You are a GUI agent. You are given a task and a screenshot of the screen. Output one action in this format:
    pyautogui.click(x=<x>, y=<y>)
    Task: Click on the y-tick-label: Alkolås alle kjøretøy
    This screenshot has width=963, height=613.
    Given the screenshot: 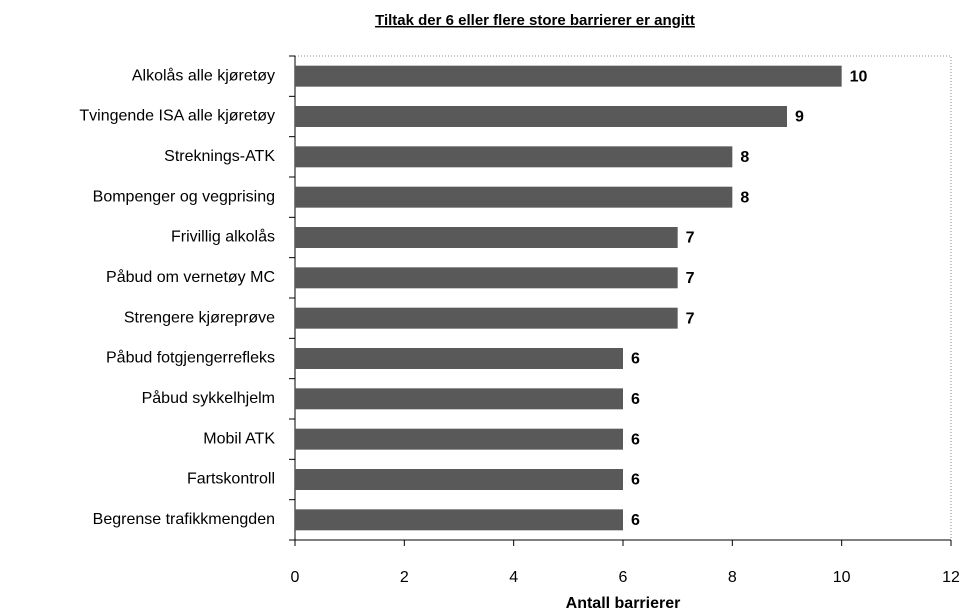 What is the action you would take?
    pyautogui.click(x=203, y=75)
    